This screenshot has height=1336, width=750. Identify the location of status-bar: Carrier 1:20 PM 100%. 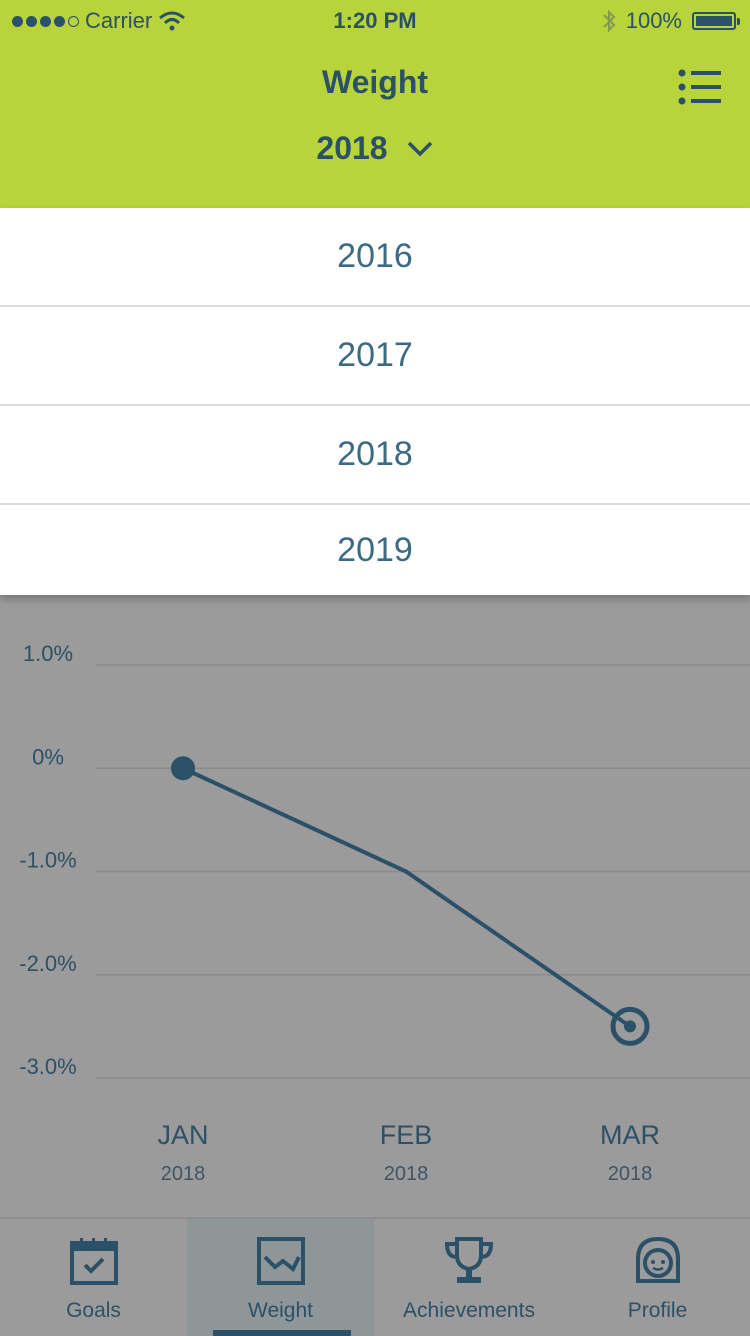
(375, 21).